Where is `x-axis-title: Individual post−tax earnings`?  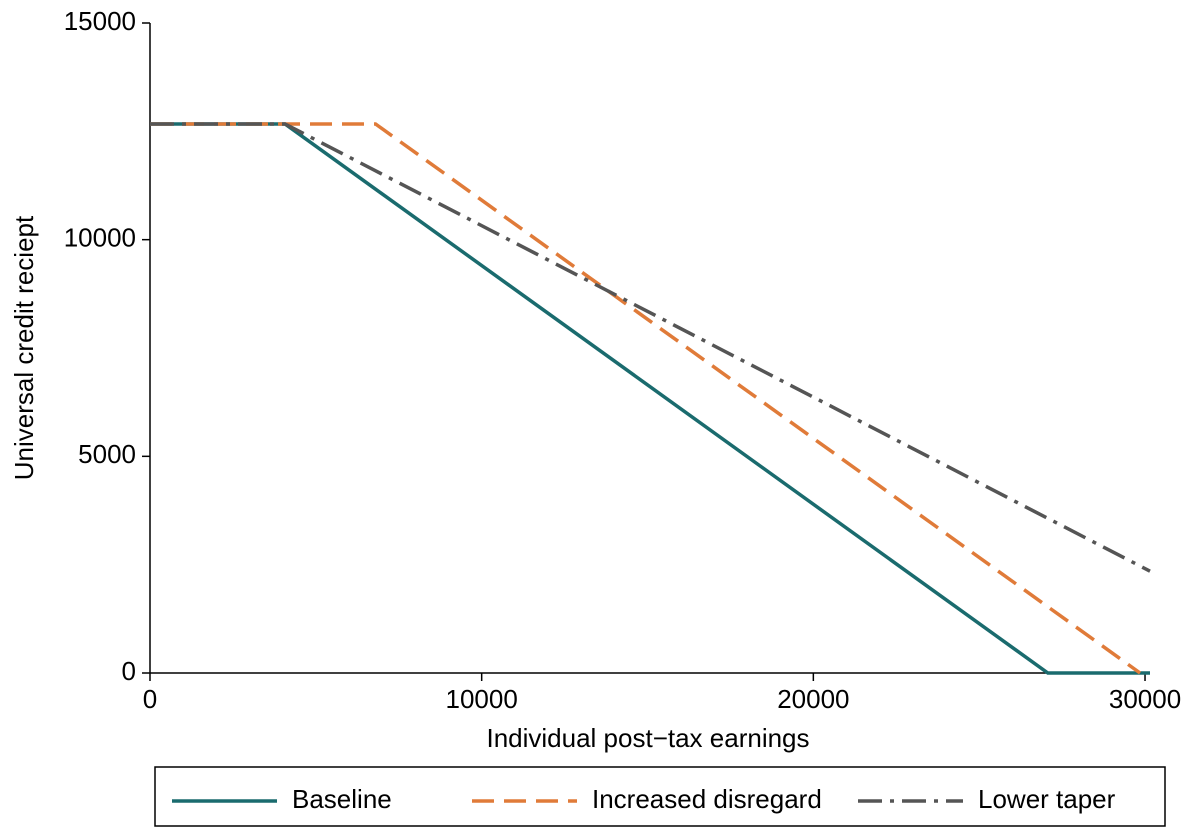
x-axis-title: Individual post−tax earnings is located at coordinates (647, 738).